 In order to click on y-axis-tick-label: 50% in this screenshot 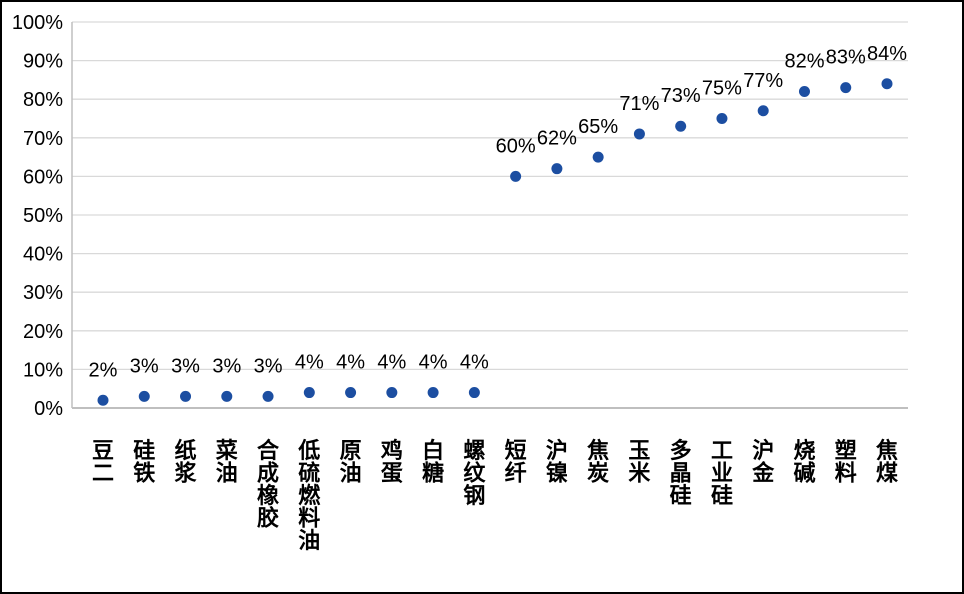, I will do `click(43, 216)`.